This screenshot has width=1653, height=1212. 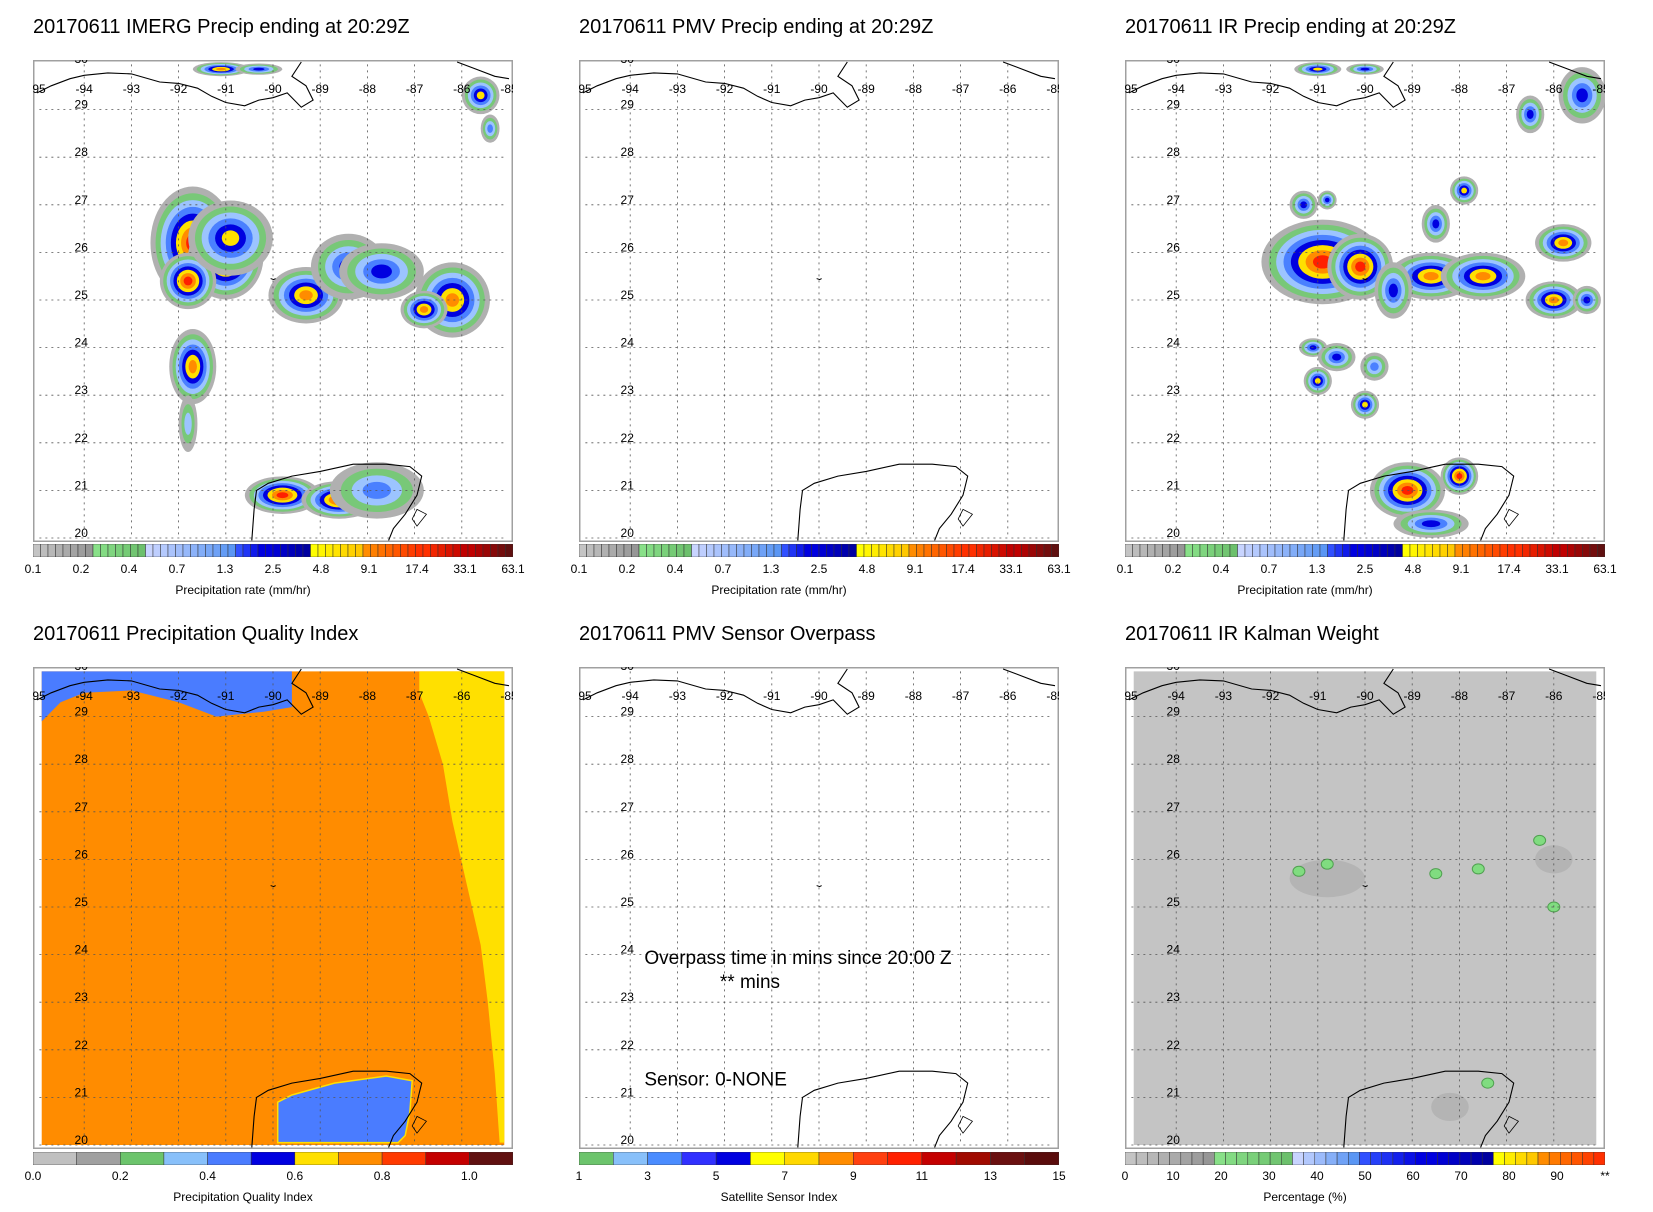 I want to click on colorbar-tick-label: 90, so click(x=1557, y=1176).